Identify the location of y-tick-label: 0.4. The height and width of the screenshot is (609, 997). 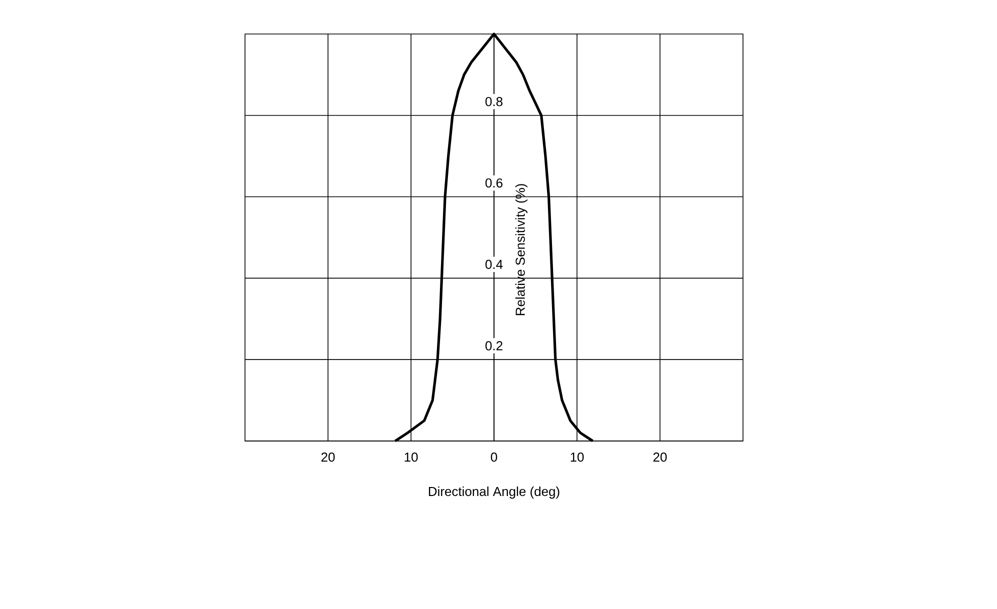
(494, 264).